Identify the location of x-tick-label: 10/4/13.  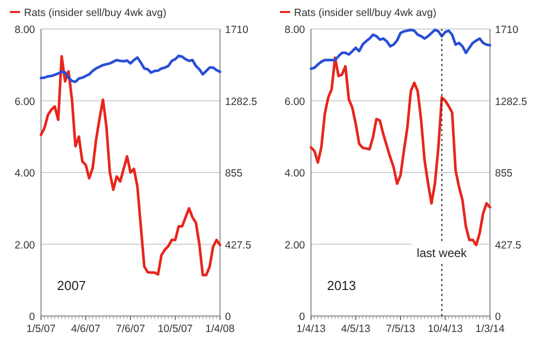
(445, 329).